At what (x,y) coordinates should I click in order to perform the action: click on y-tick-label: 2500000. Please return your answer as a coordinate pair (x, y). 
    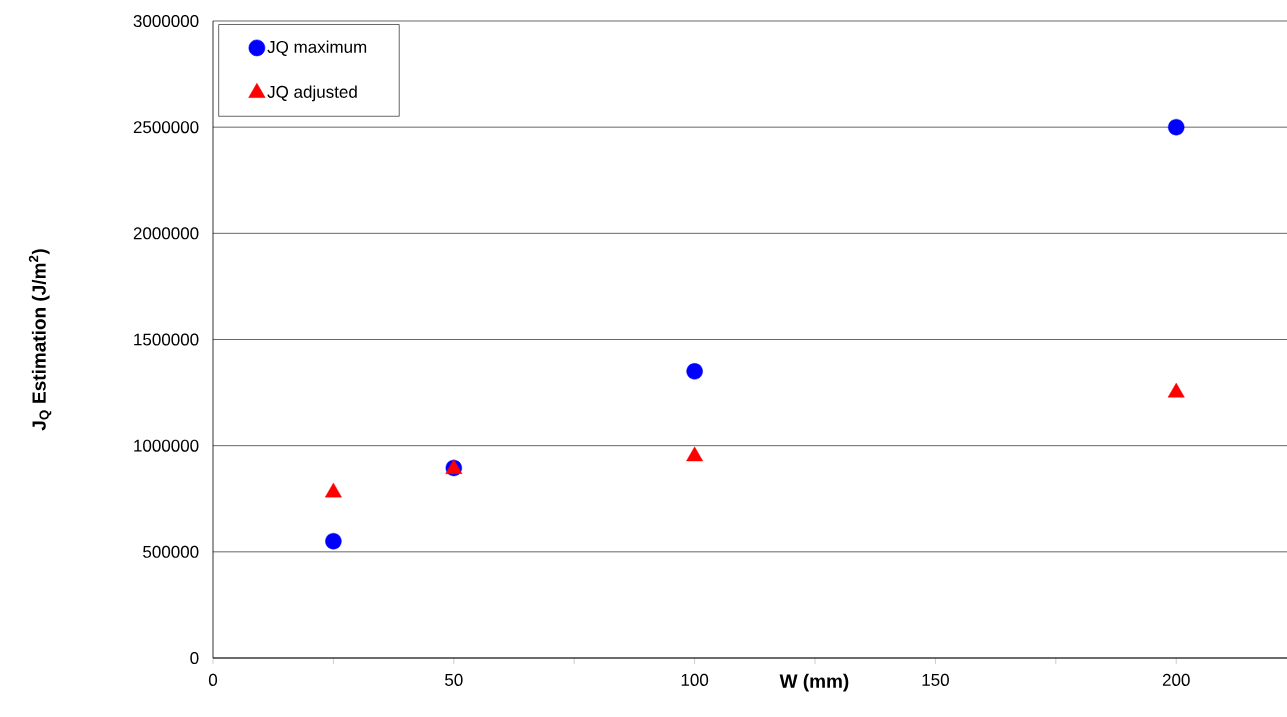
    Looking at the image, I should click on (166, 127).